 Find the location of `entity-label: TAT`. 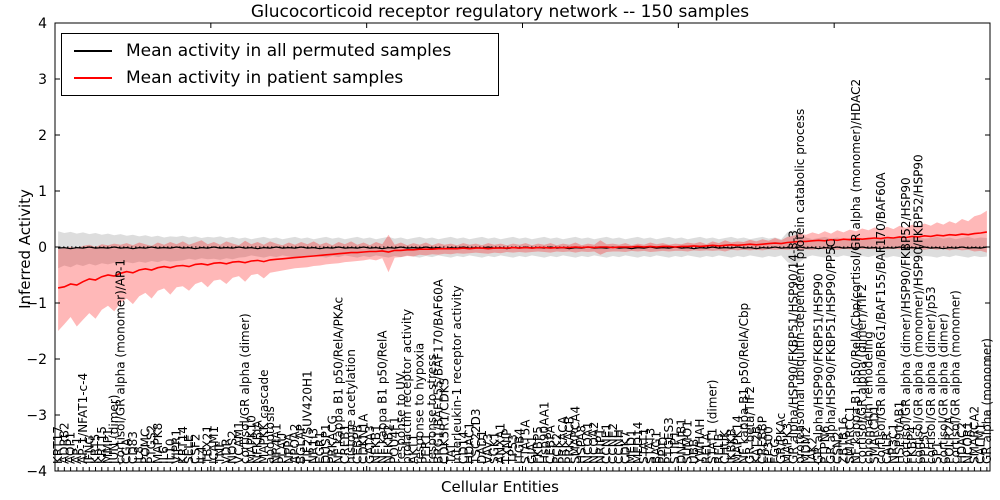

entity-label: TAT is located at coordinates (451, 453).